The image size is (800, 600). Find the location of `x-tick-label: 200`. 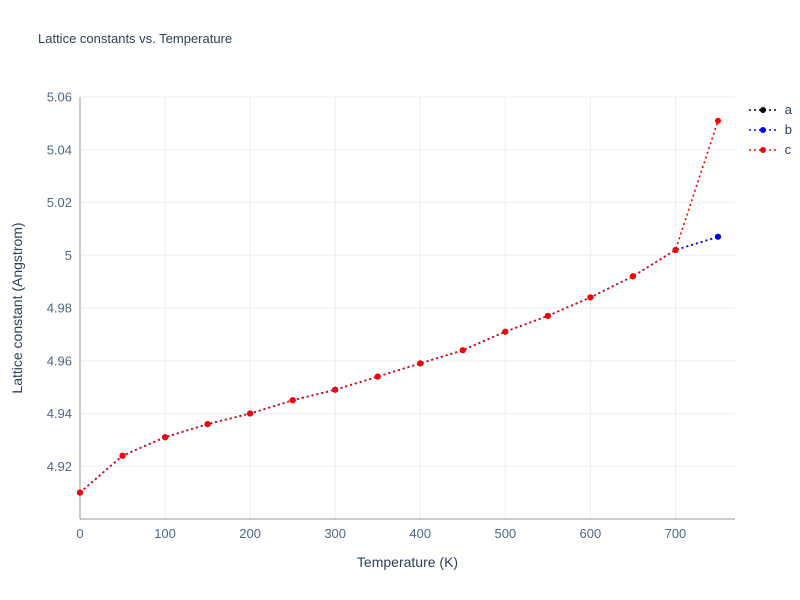

x-tick-label: 200 is located at coordinates (250, 533).